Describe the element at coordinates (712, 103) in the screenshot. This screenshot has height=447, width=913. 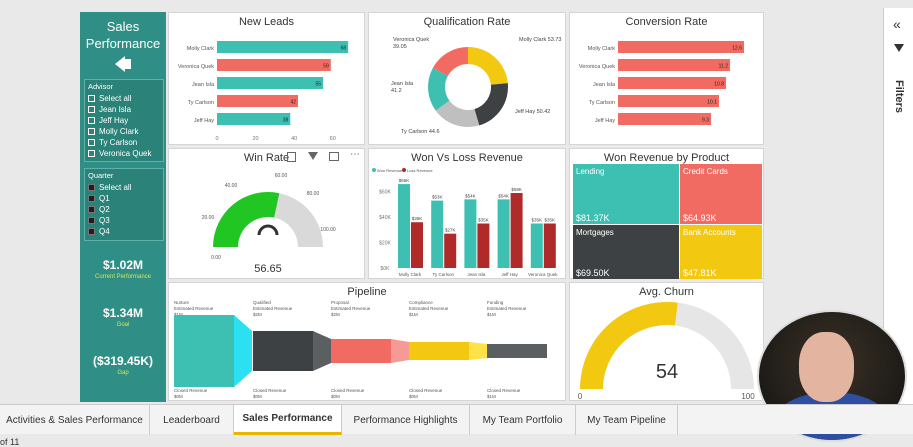
I see `data-label: 10.1` at that location.